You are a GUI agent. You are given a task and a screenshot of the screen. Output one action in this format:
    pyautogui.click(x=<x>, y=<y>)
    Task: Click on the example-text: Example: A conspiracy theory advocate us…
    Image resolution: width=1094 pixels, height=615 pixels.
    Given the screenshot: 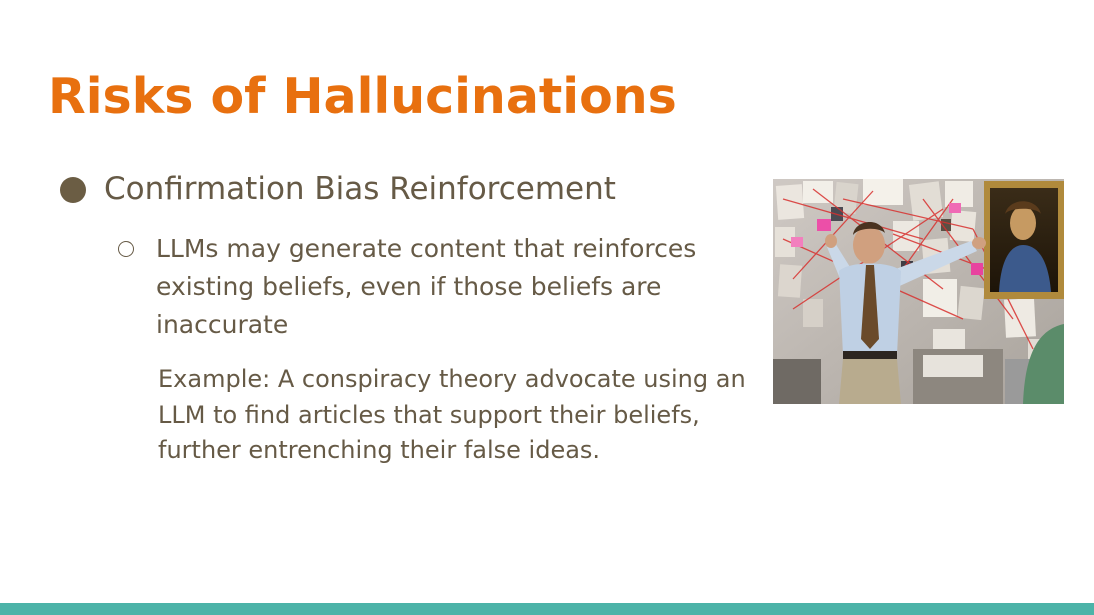 What is the action you would take?
    pyautogui.click(x=452, y=414)
    